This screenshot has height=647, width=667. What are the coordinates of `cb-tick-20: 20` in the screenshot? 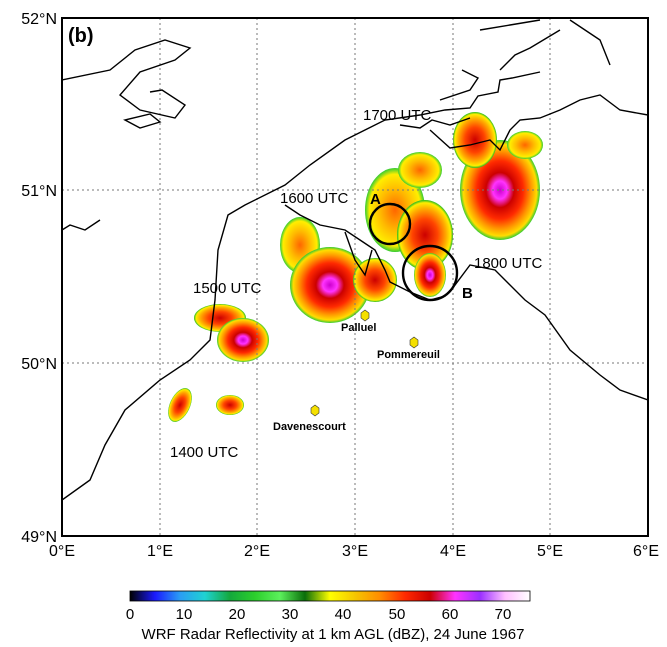 It's located at (237, 614).